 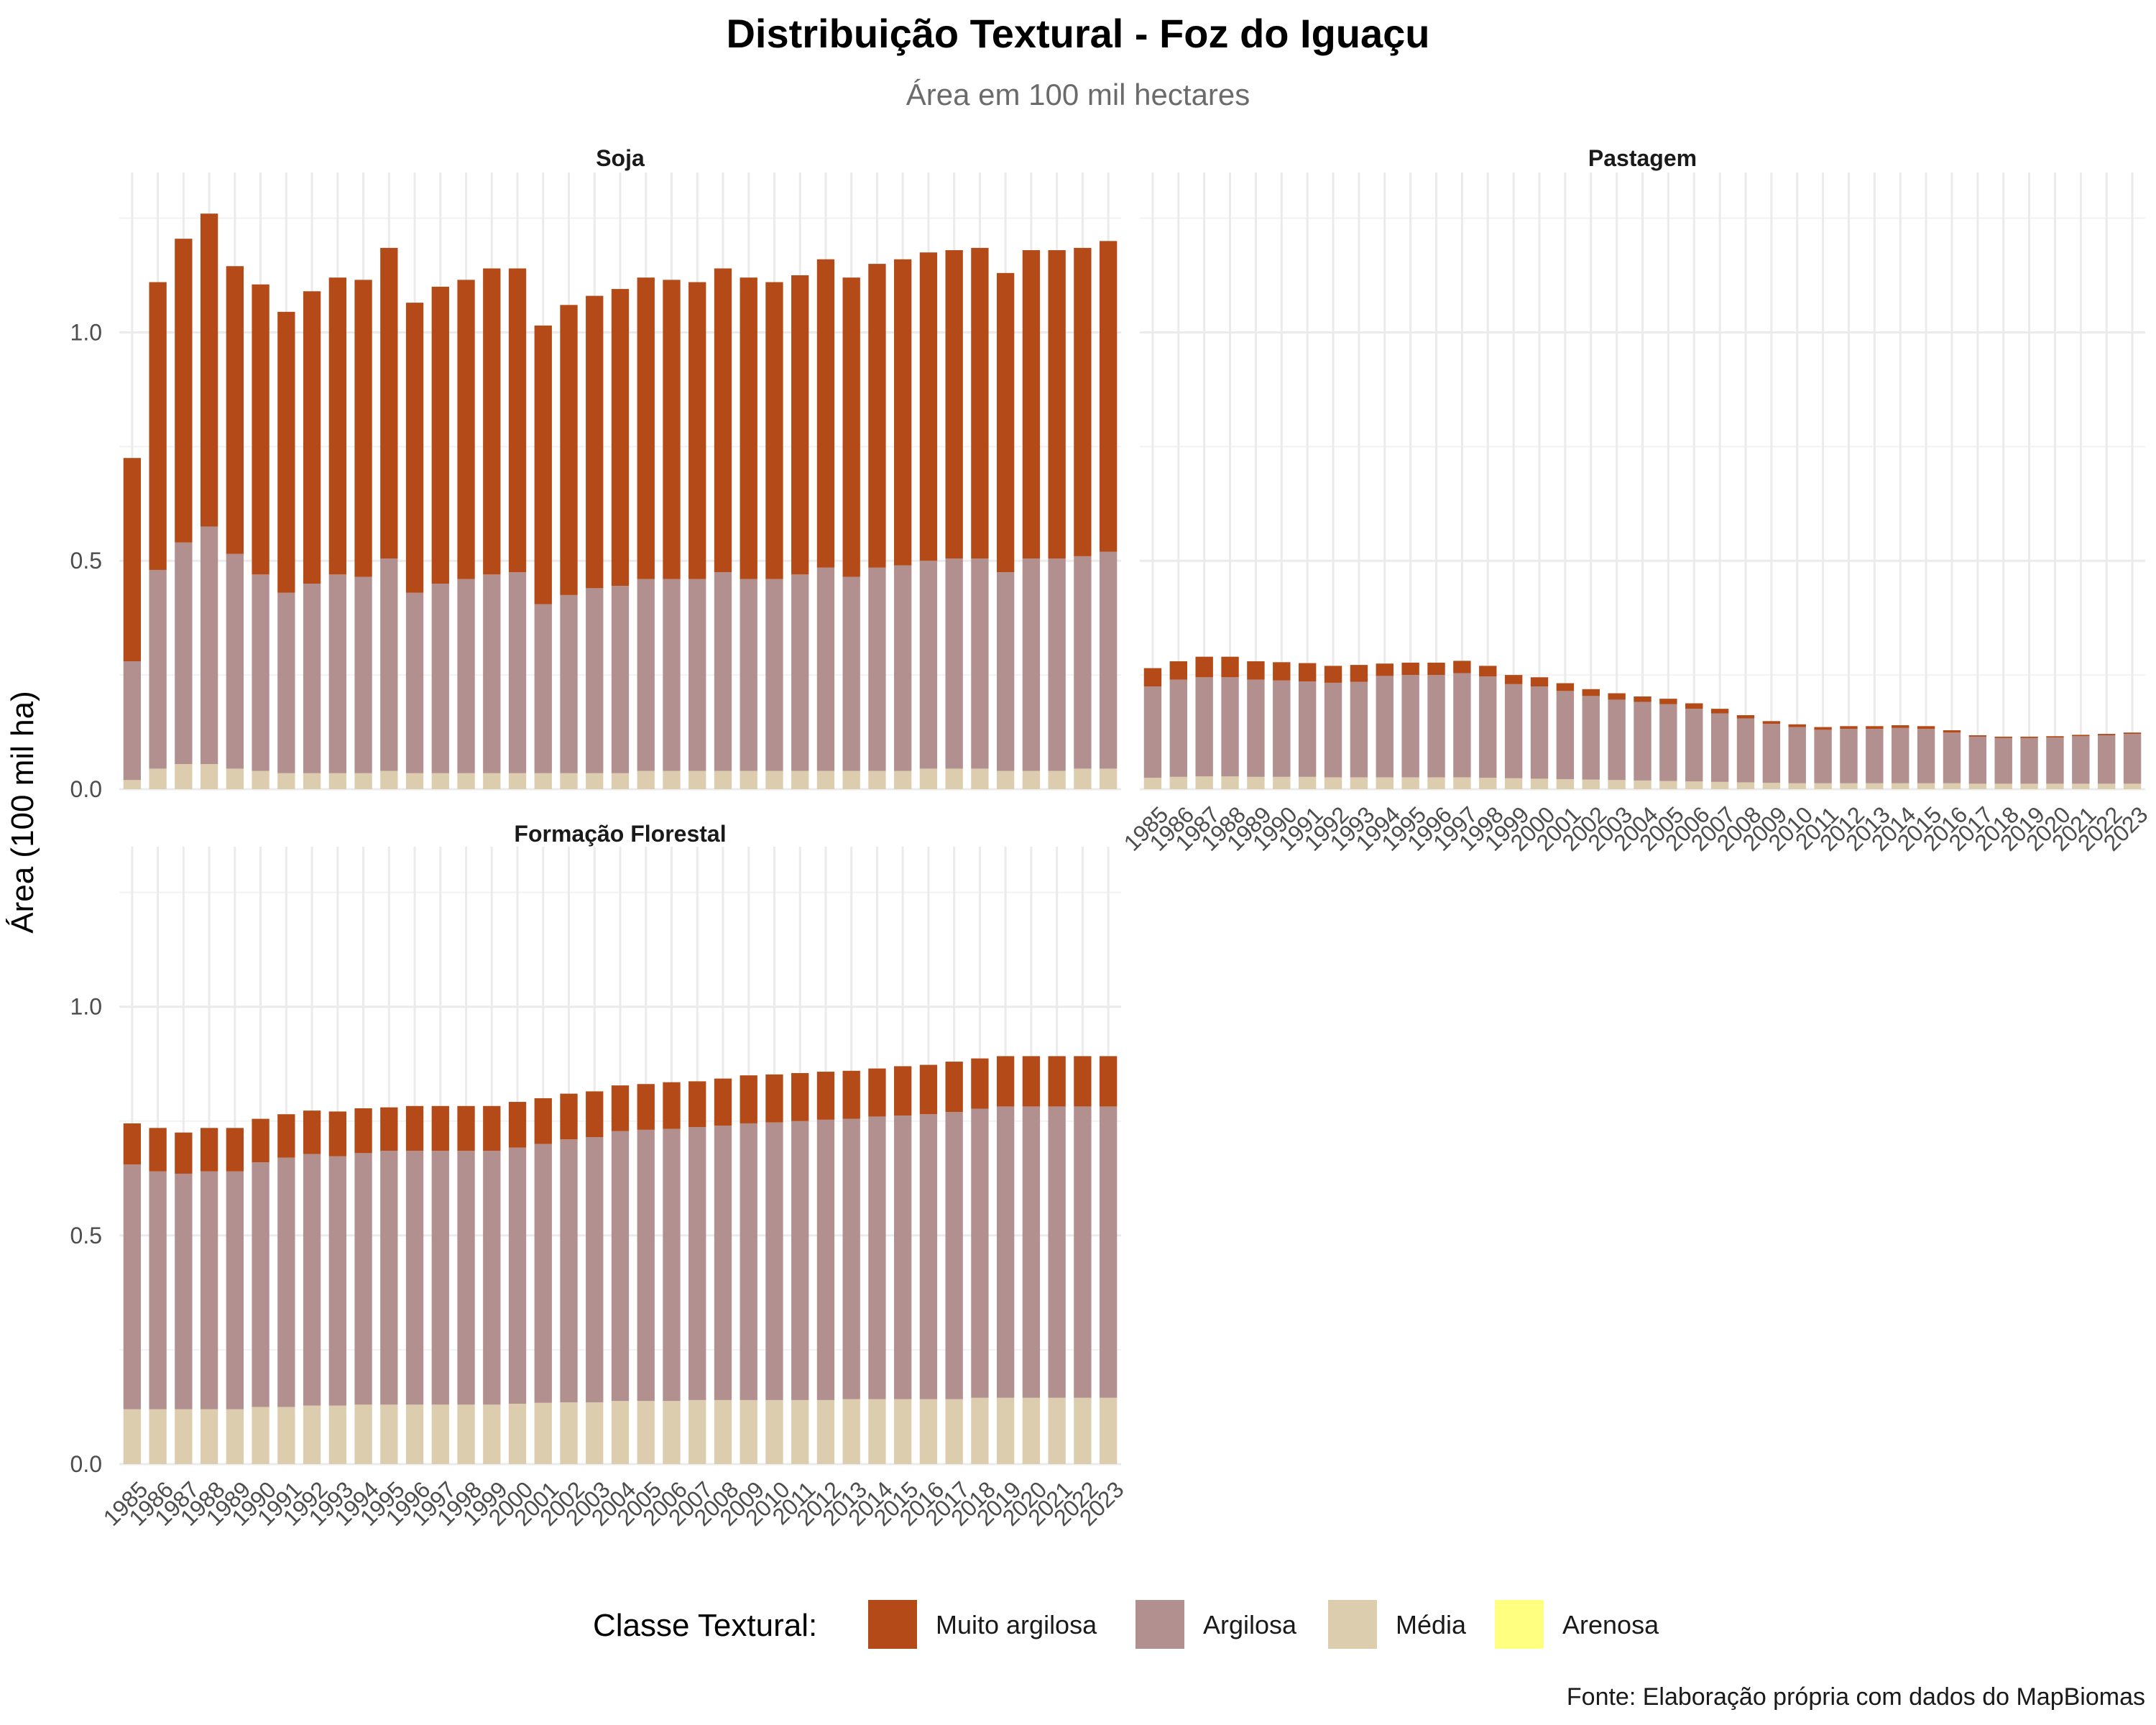 What do you see at coordinates (1513, 783) in the screenshot?
I see `bar-media-1999` at bounding box center [1513, 783].